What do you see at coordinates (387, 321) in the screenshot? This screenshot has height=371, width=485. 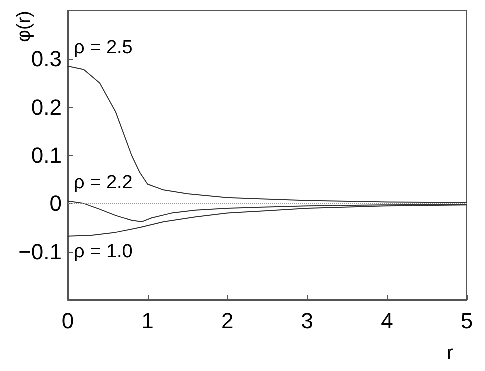 I see `x-tick-label: 4` at bounding box center [387, 321].